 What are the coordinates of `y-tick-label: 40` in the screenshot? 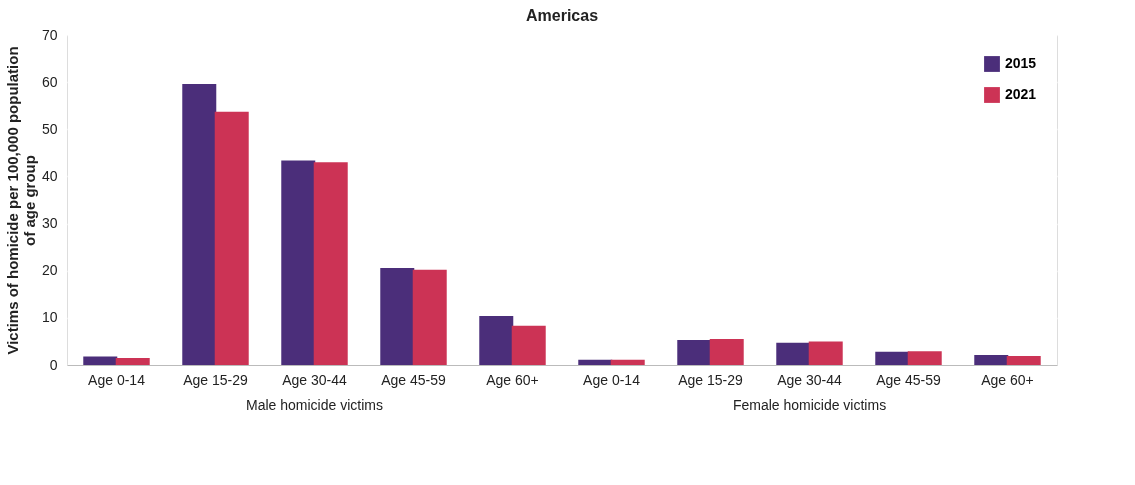 It's located at (49, 175).